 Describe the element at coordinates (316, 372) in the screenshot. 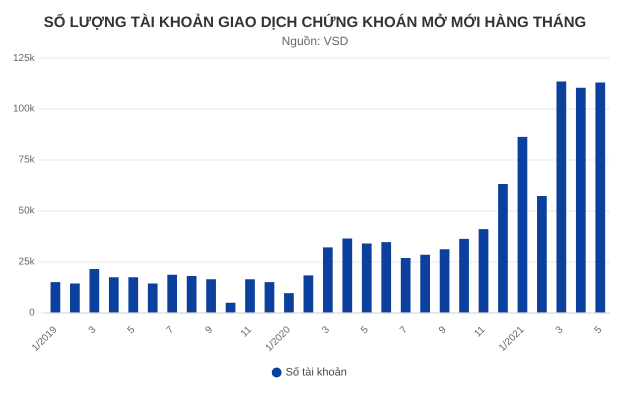

I see `legend-label: Số tài khoản` at that location.